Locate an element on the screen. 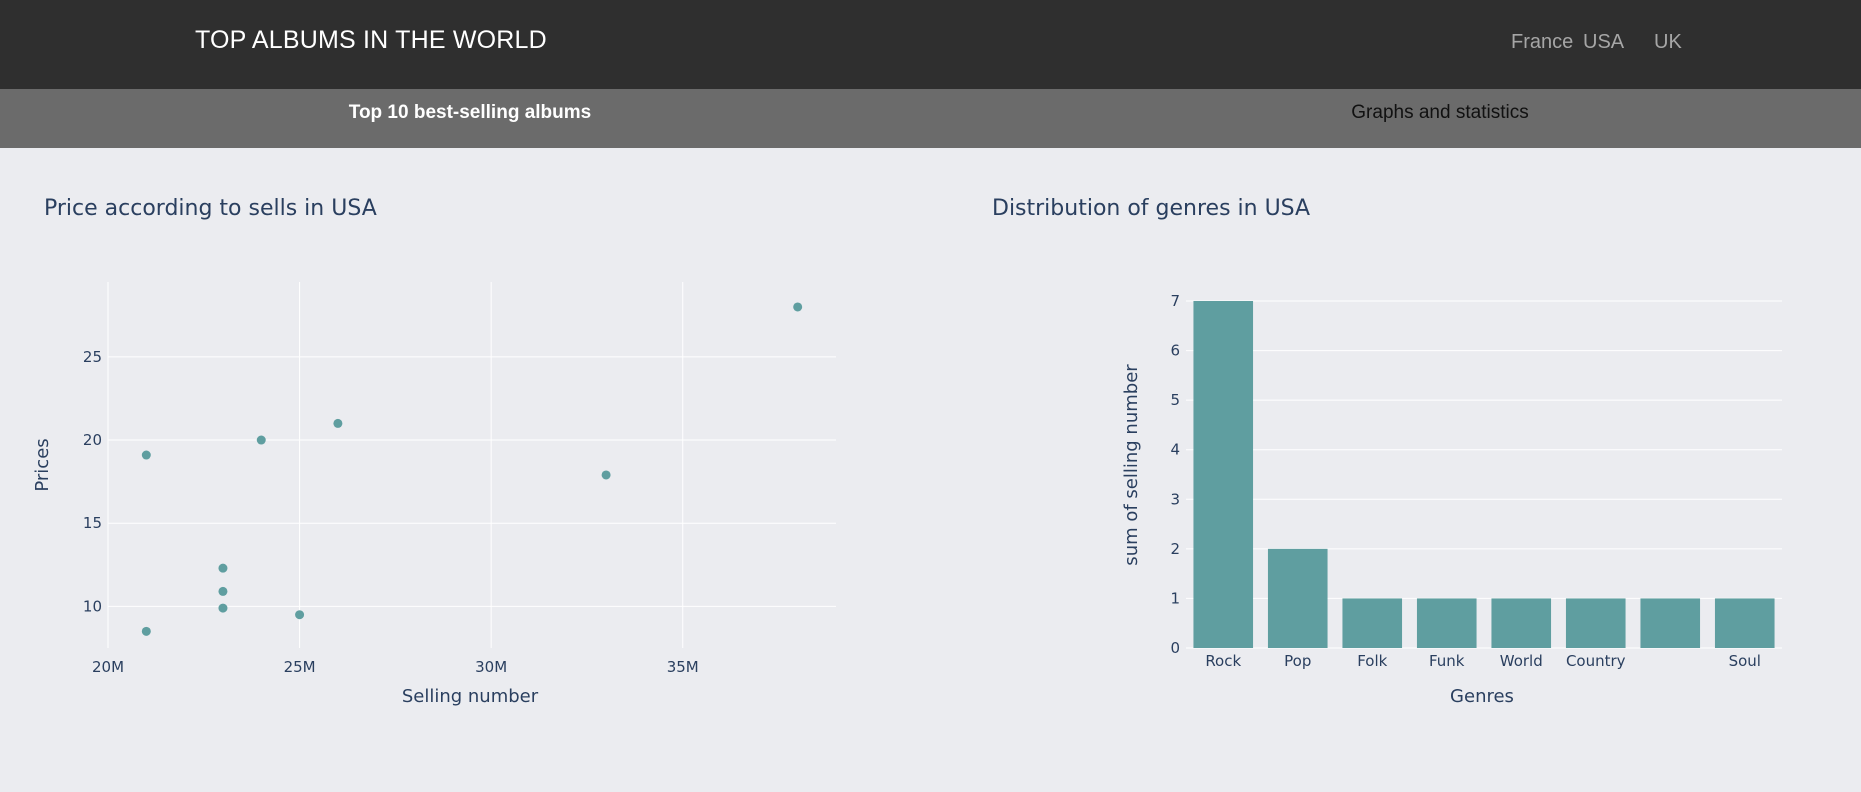 This screenshot has height=792, width=1861. bar-title: Distribution of genres in USA is located at coordinates (1151, 208).